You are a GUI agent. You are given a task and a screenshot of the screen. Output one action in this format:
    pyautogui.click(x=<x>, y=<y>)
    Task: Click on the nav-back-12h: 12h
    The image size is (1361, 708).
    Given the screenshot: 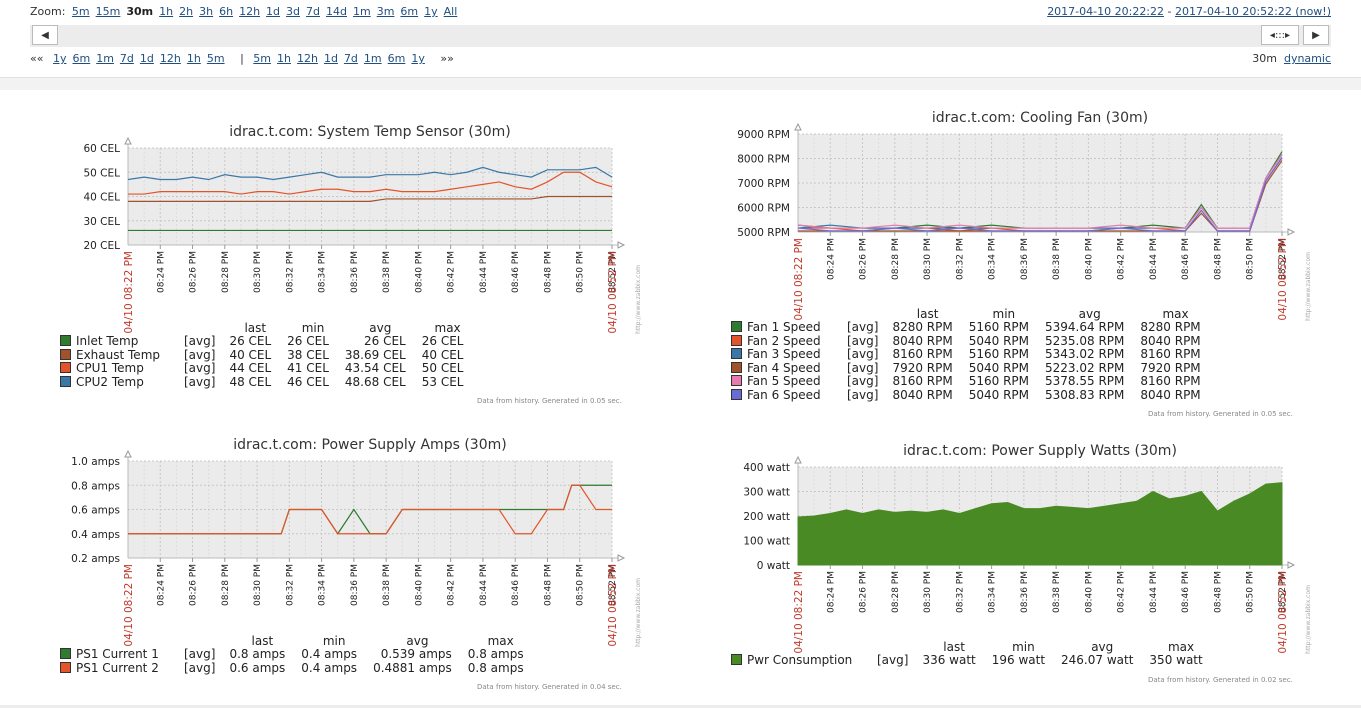 What is the action you would take?
    pyautogui.click(x=170, y=58)
    